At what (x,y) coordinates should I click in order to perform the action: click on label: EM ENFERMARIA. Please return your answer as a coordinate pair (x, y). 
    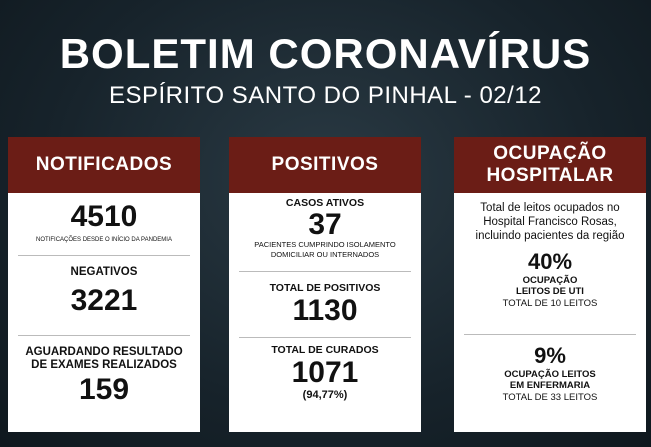
    Looking at the image, I should click on (550, 385).